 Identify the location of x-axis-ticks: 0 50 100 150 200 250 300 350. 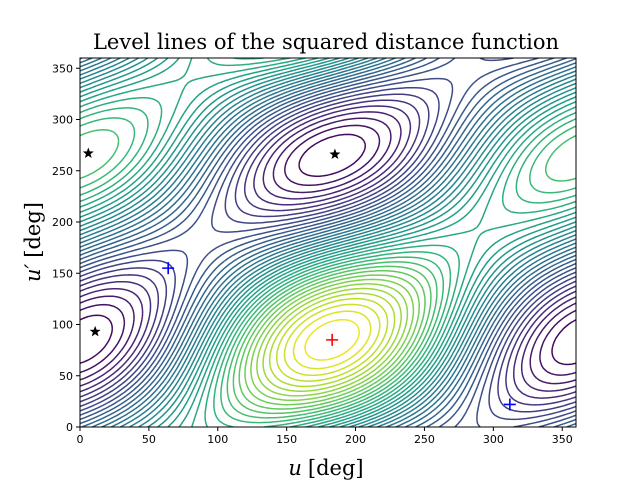
(325, 436).